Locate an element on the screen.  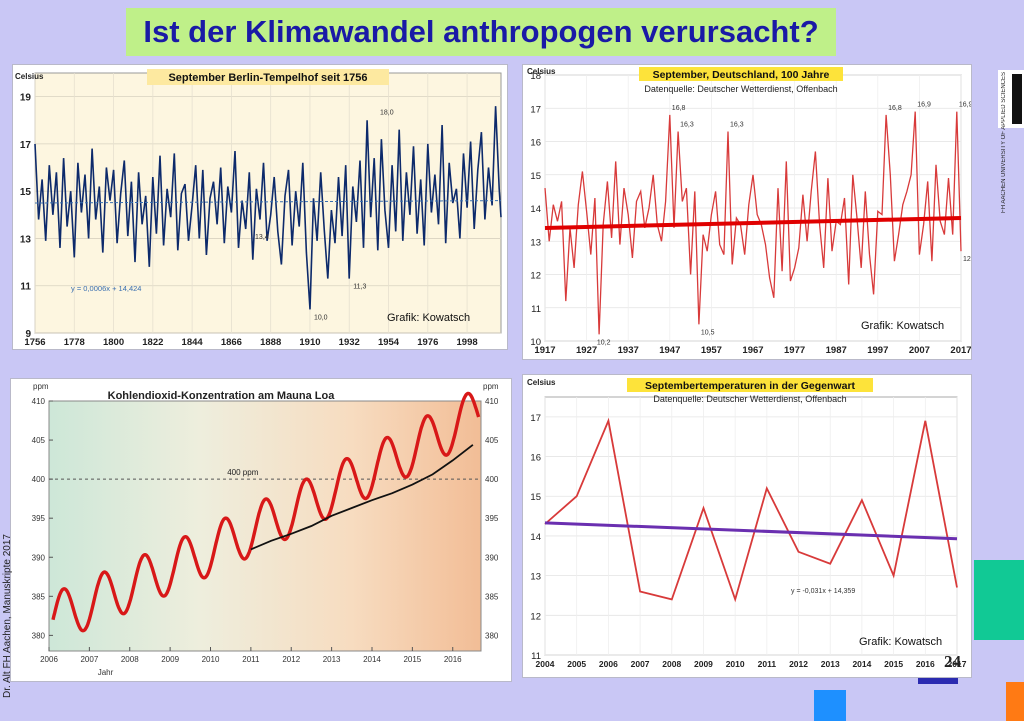
y-unit-label-left: ppm is located at coordinates (41, 386).